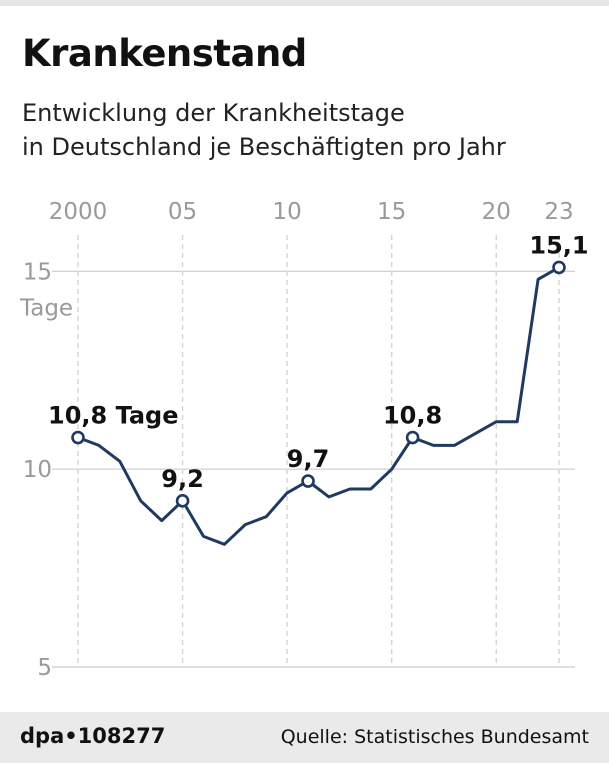 The height and width of the screenshot is (763, 609). What do you see at coordinates (44, 668) in the screenshot?
I see `y-tick-label: 5` at bounding box center [44, 668].